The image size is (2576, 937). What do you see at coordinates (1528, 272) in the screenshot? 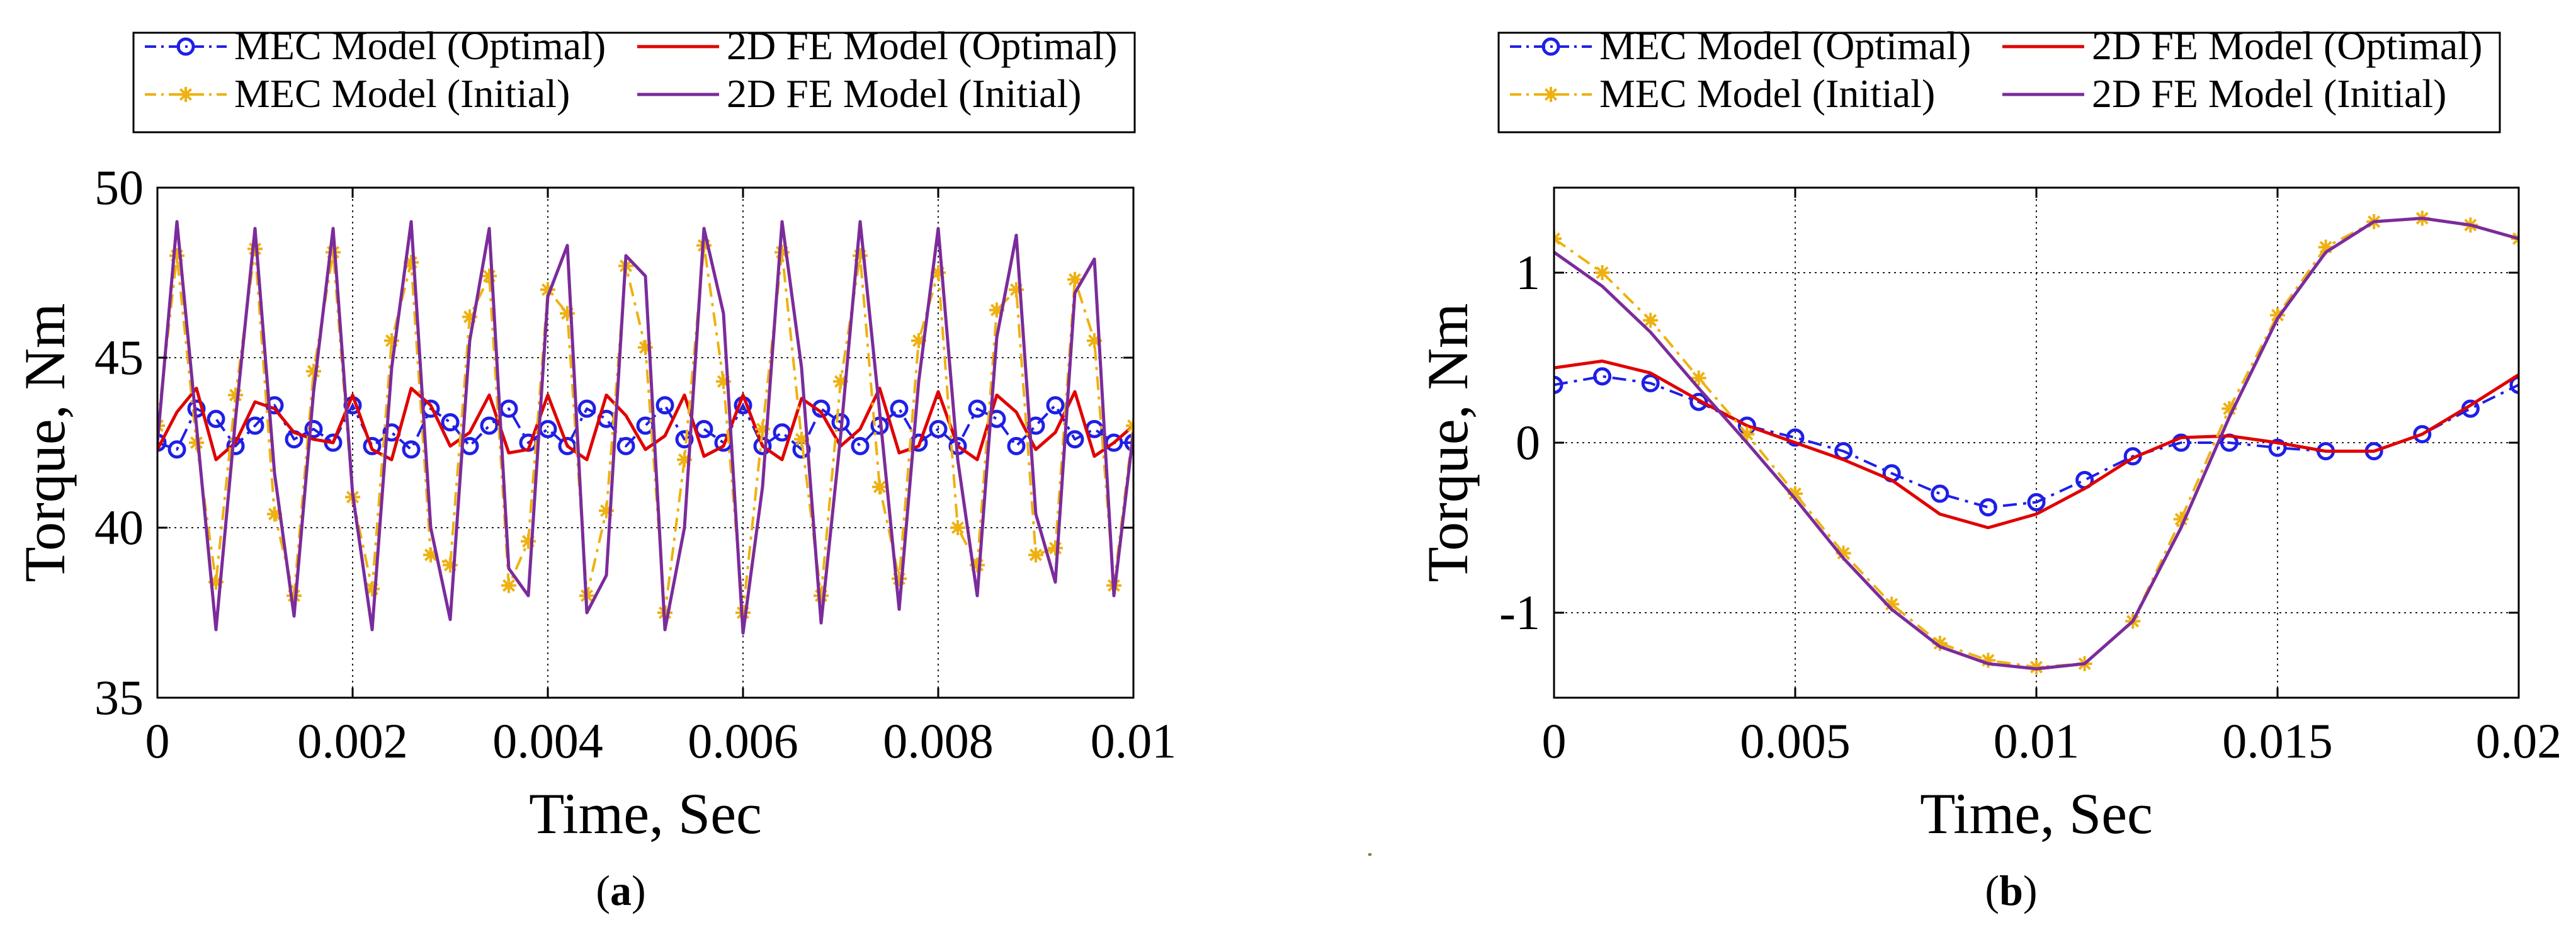
I see `y-tick-label: 1` at bounding box center [1528, 272].